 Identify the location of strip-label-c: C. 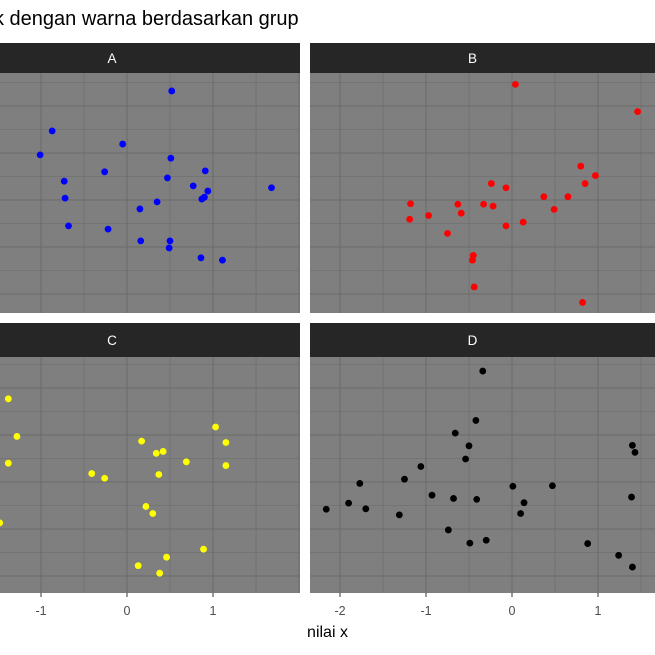
(112, 340).